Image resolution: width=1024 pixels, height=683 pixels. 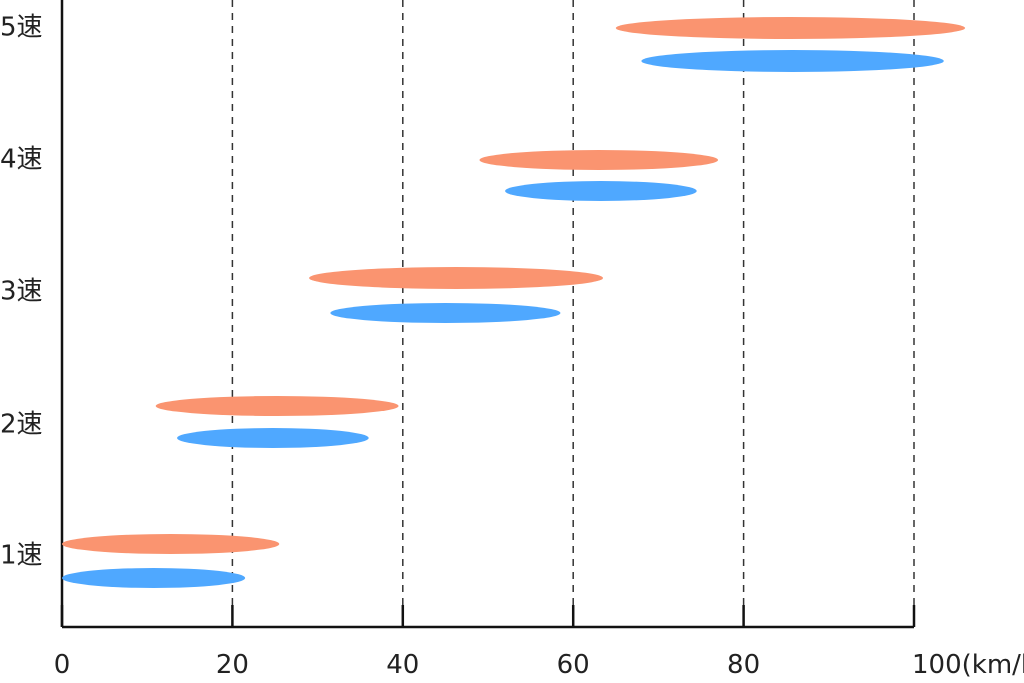 I want to click on gear-label-4: 4速, so click(x=21, y=160).